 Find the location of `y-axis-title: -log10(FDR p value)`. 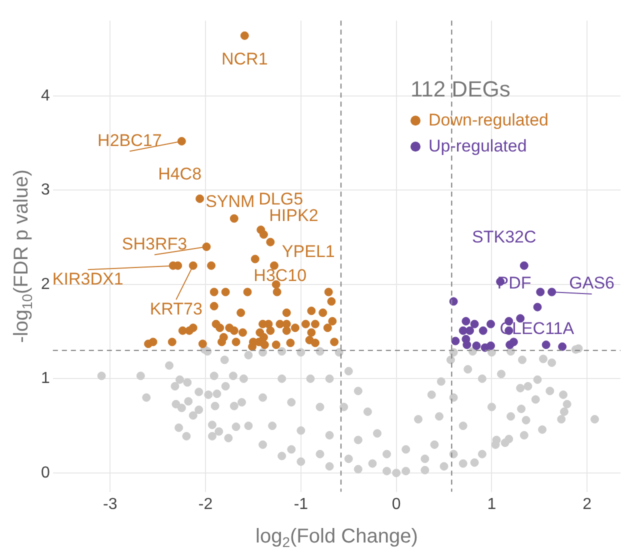

y-axis-title: -log10(FDR p value) is located at coordinates (22, 256).